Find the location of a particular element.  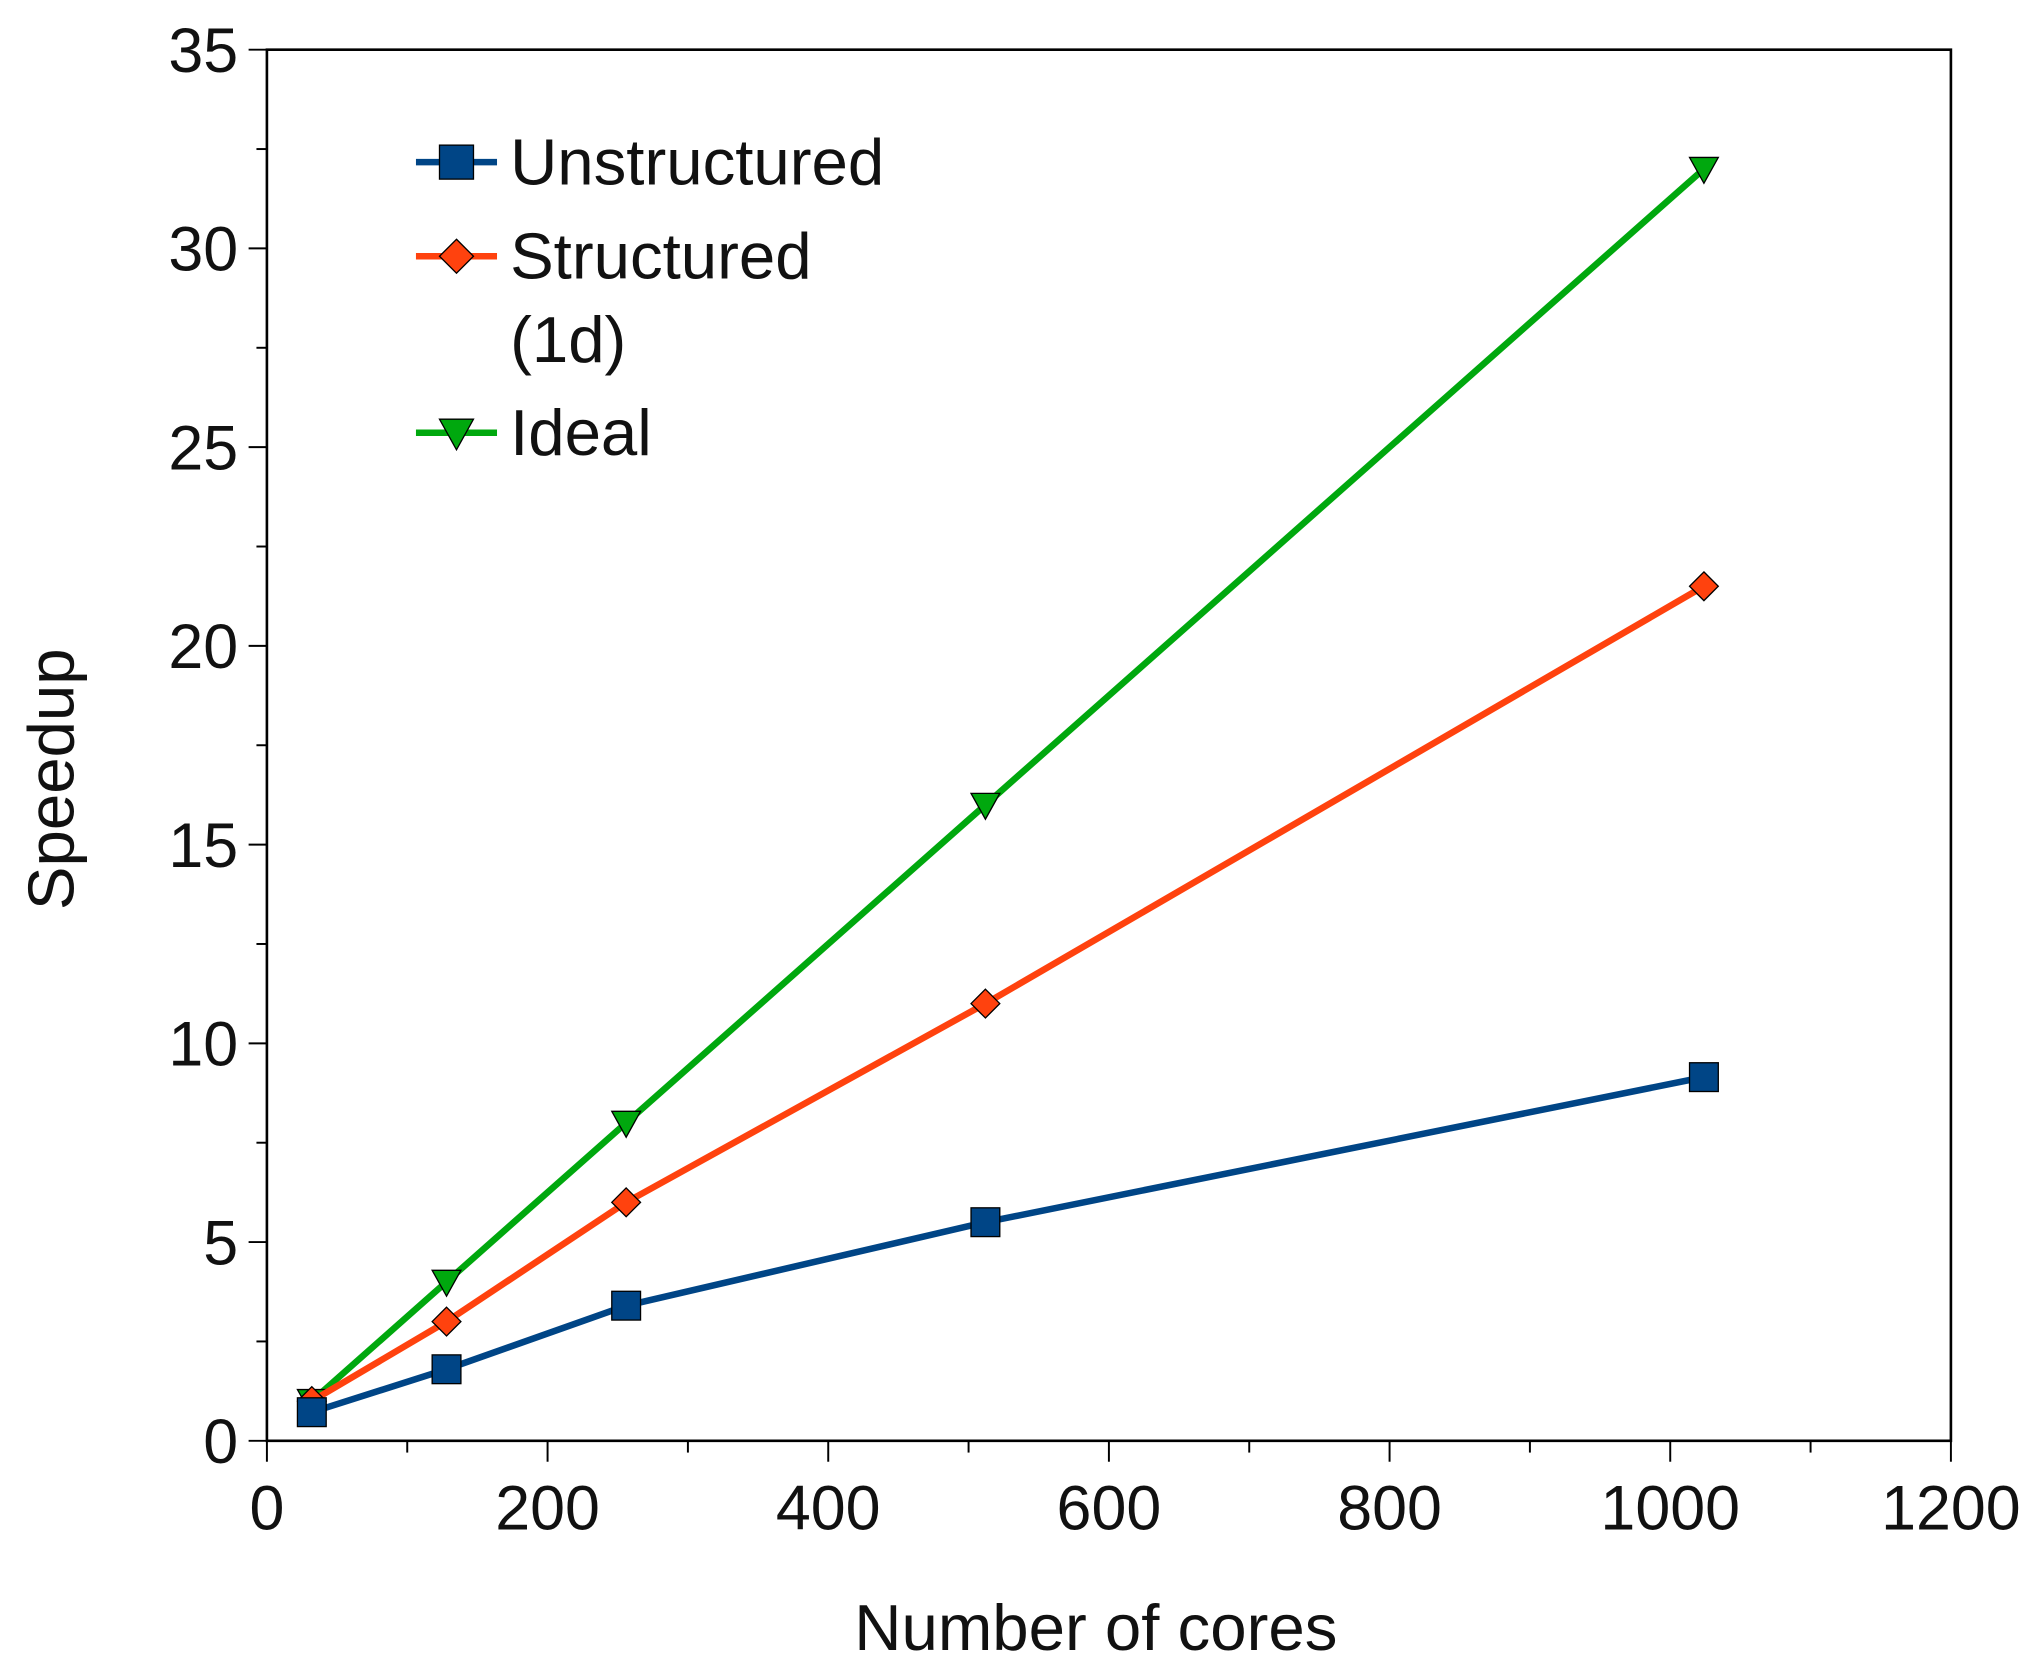

y-tick-label: 35 is located at coordinates (203, 51).